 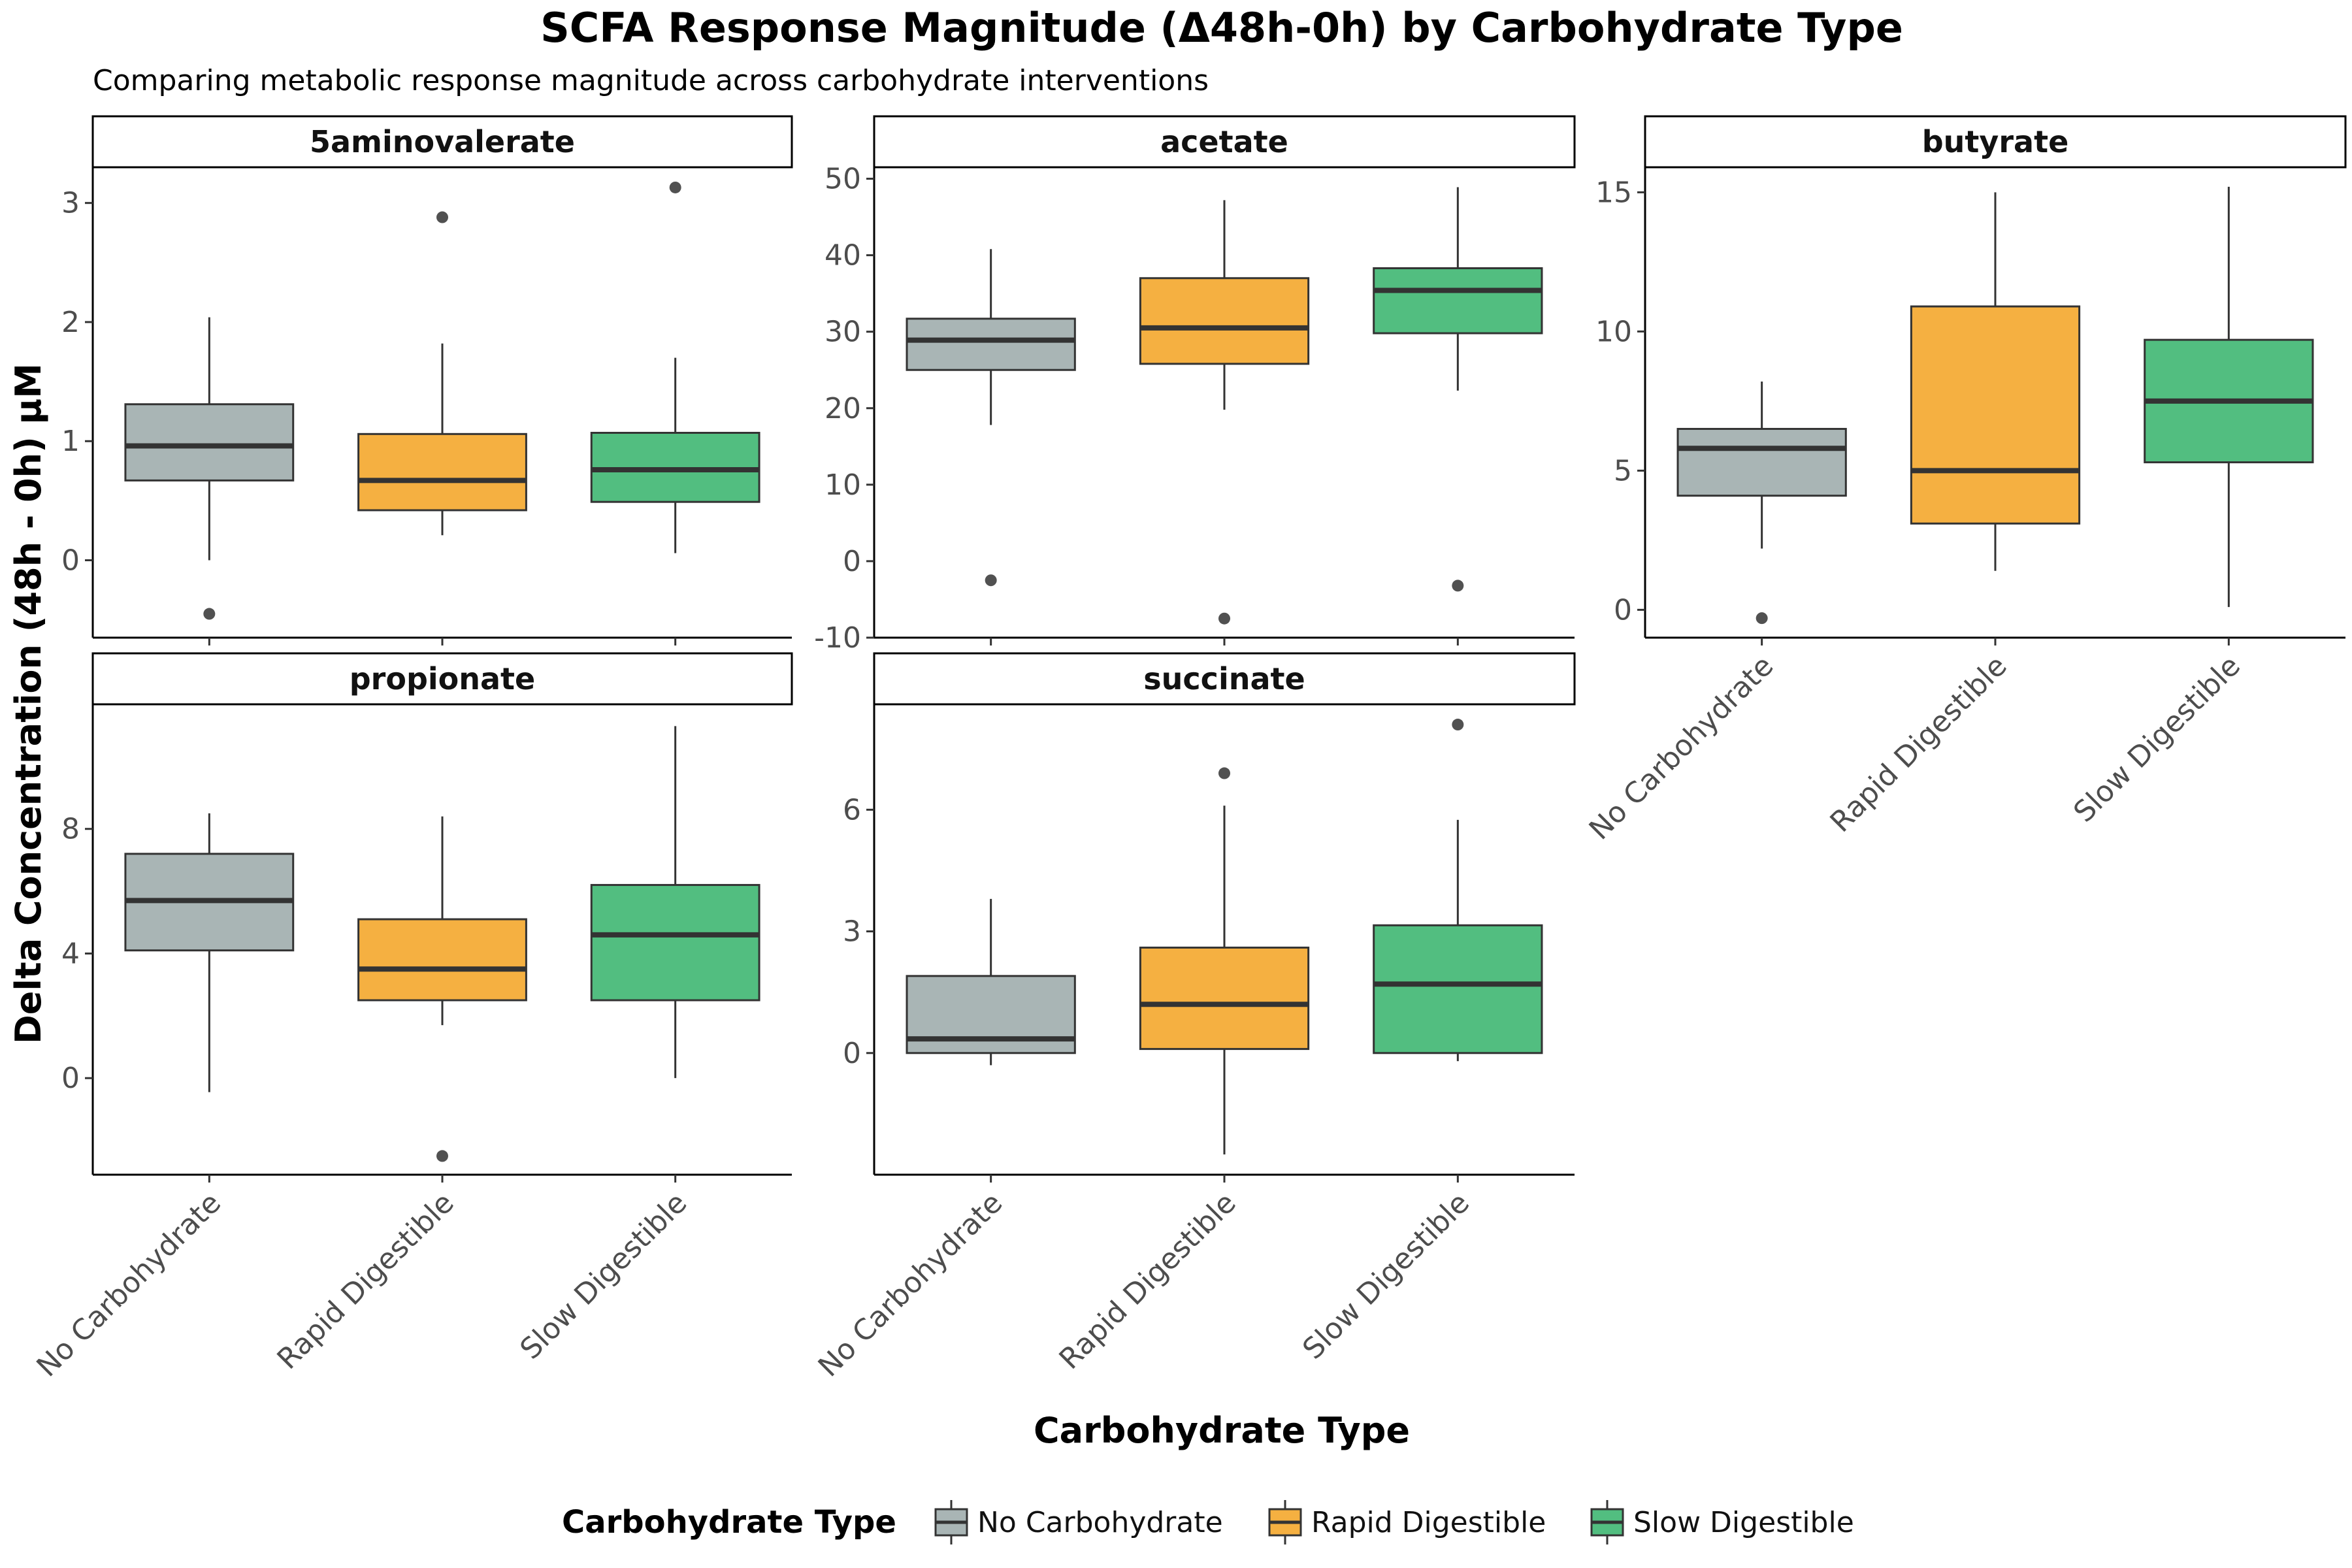 What do you see at coordinates (70, 322) in the screenshot?
I see `y-tick-label: 2` at bounding box center [70, 322].